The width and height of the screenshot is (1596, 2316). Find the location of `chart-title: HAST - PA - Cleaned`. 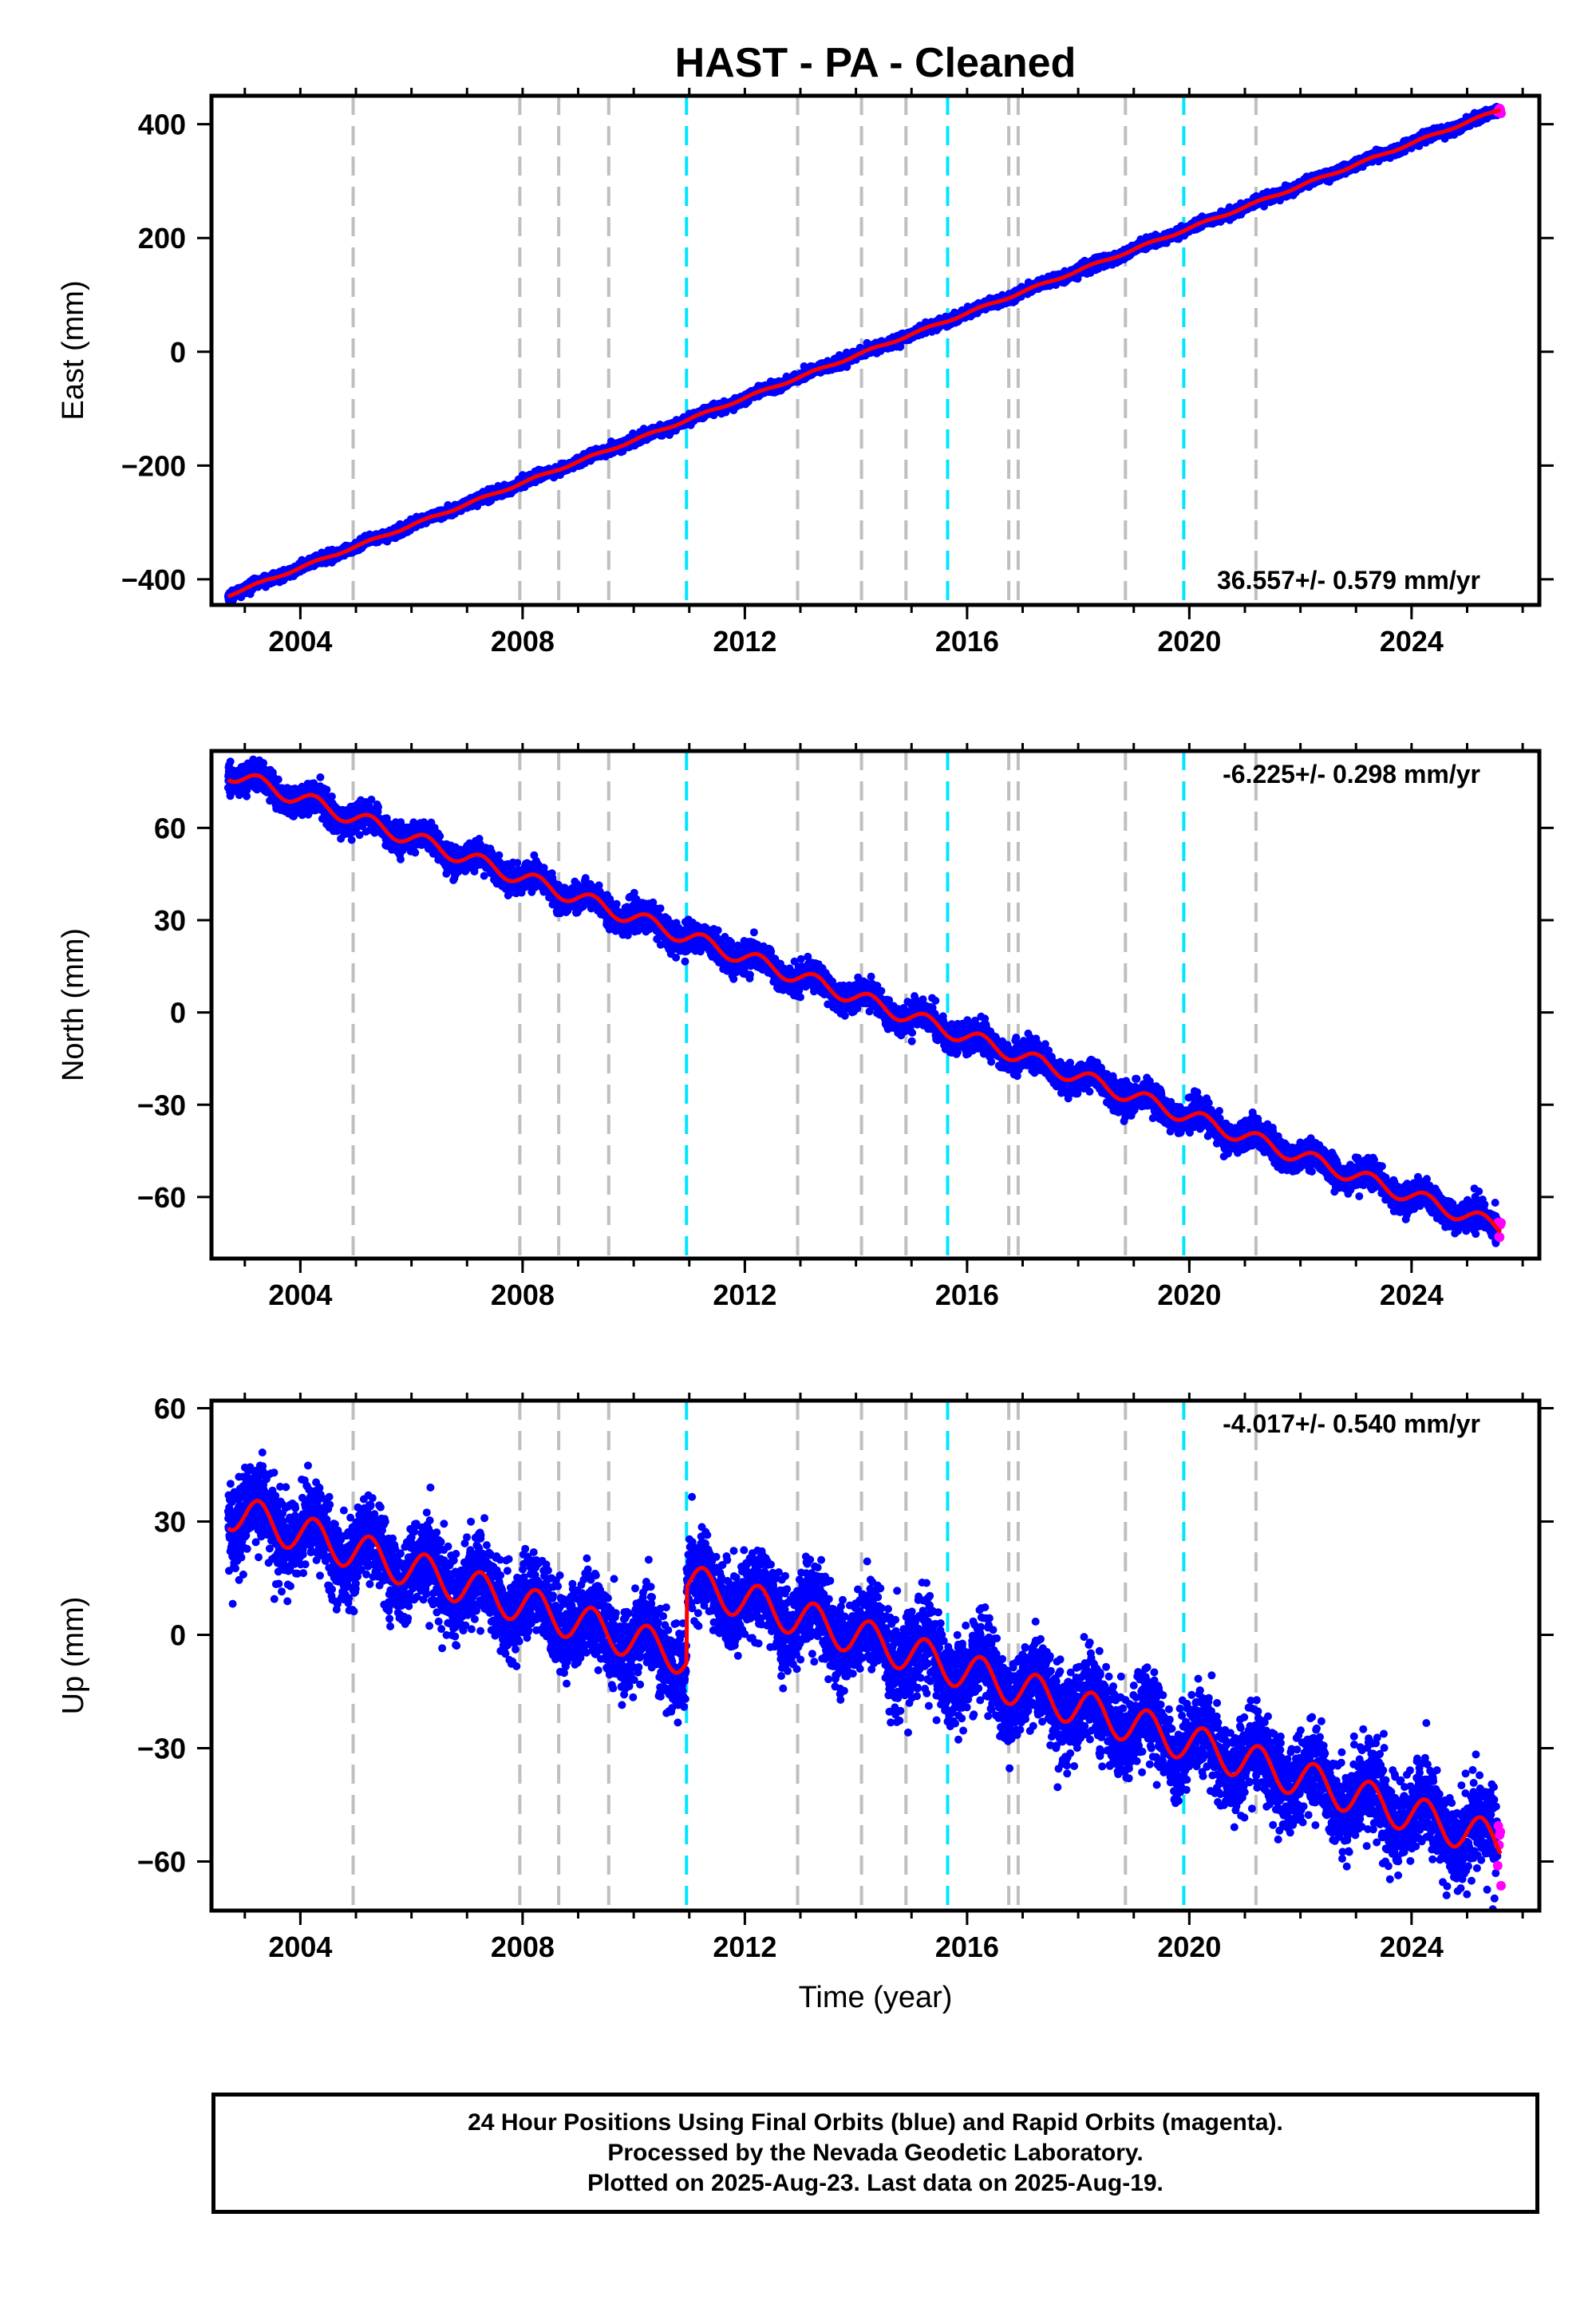

chart-title: HAST - PA - Cleaned is located at coordinates (876, 63).